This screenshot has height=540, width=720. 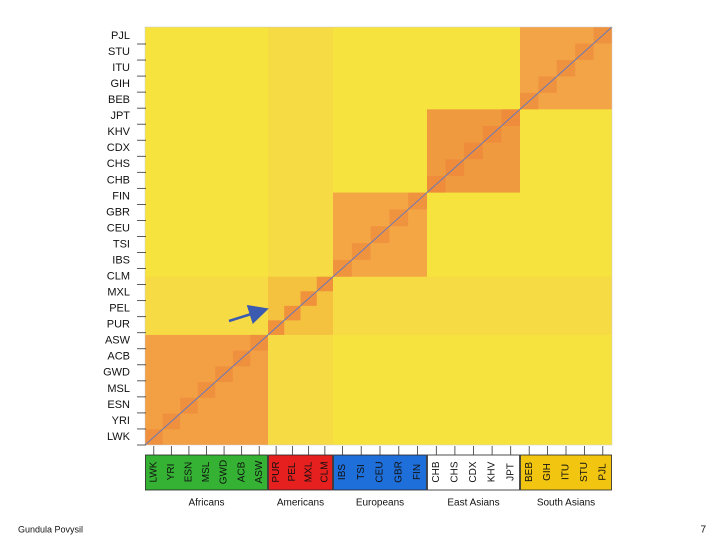 I want to click on row-label: CHB, so click(x=118, y=180).